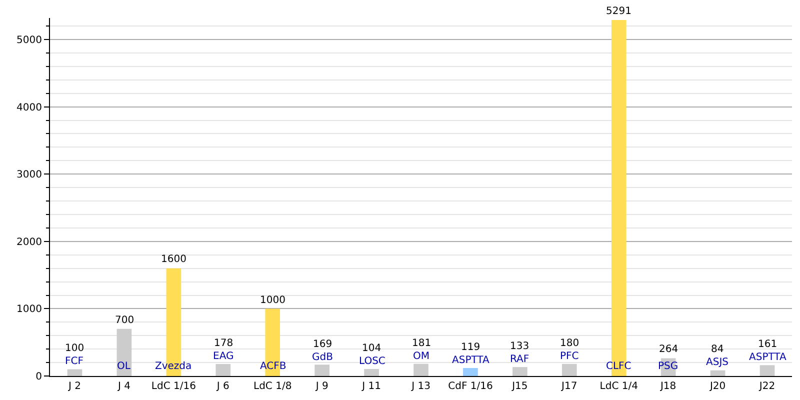 The image size is (800, 400). I want to click on x-tick-label: CdF 1/16, so click(470, 386).